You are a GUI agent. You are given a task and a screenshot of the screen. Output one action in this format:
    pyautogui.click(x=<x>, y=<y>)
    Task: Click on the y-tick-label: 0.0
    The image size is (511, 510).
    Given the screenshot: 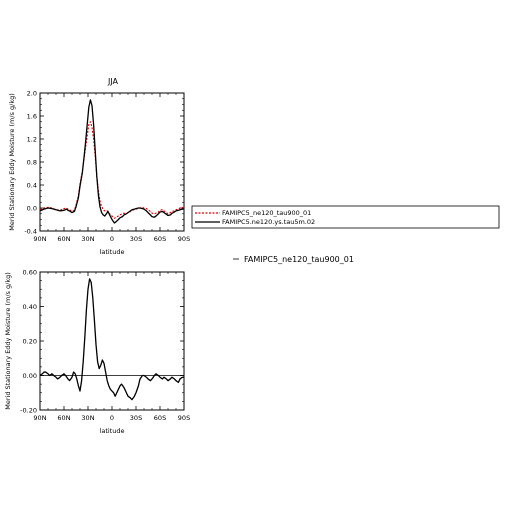 What is the action you would take?
    pyautogui.click(x=32, y=209)
    